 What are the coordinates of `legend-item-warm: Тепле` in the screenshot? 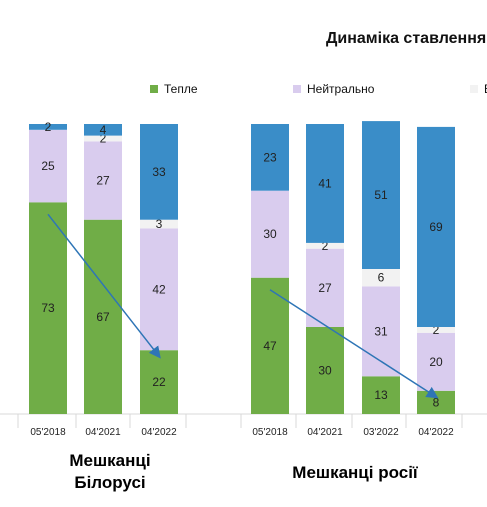 It's located at (174, 89).